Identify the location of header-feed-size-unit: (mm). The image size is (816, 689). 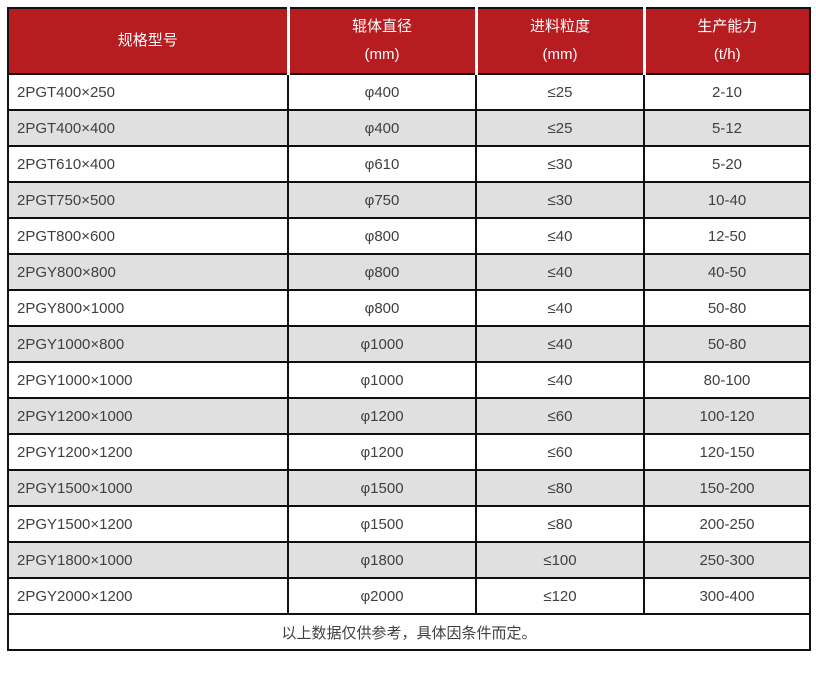
(560, 54).